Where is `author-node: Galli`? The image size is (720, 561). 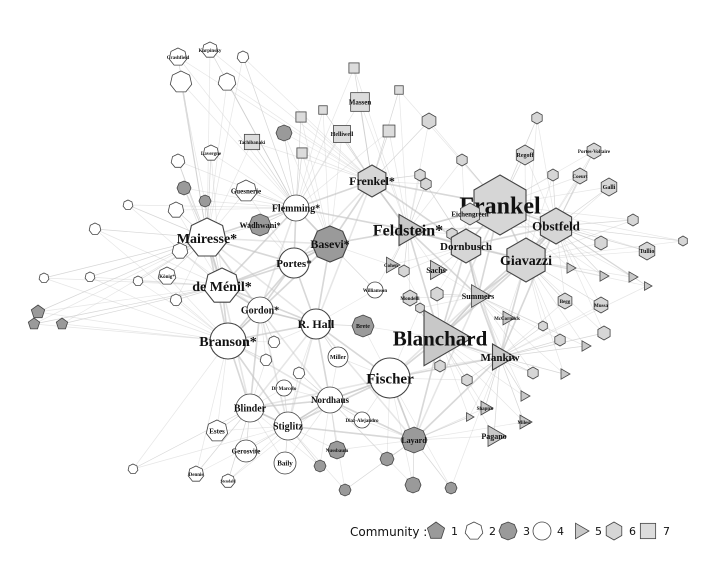 author-node: Galli is located at coordinates (609, 187).